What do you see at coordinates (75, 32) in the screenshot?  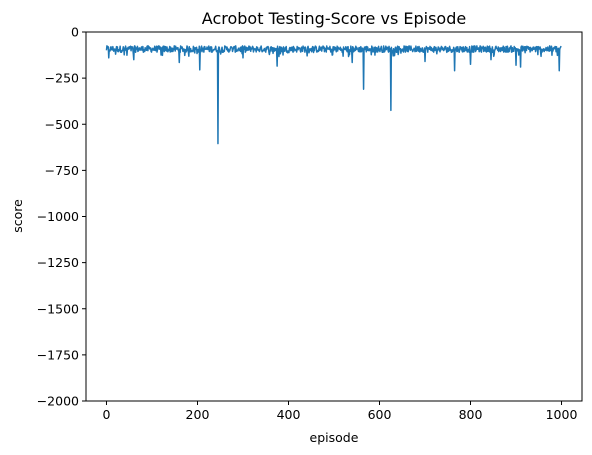 I see `y-tick-label: 0` at bounding box center [75, 32].